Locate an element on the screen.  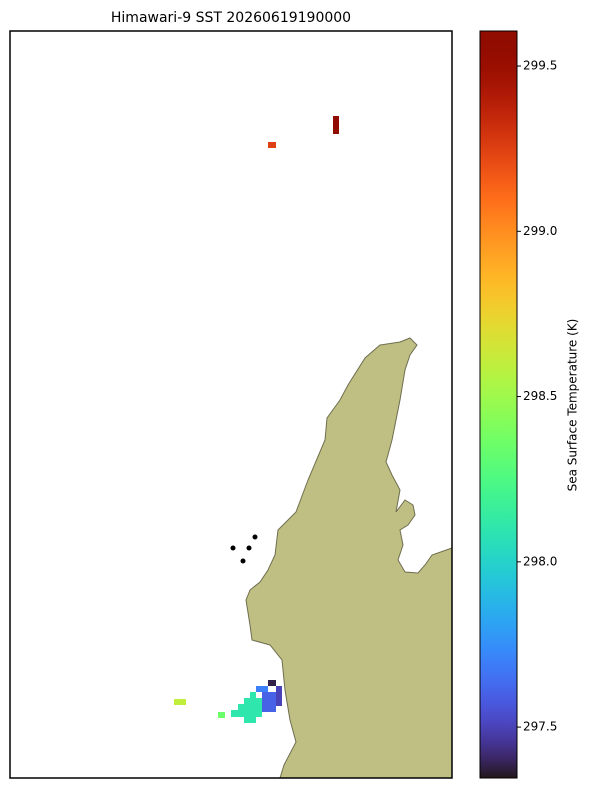
colorbar-ticks: 297.5 298.0 298.5 299.0 299.5 is located at coordinates (537, 396).